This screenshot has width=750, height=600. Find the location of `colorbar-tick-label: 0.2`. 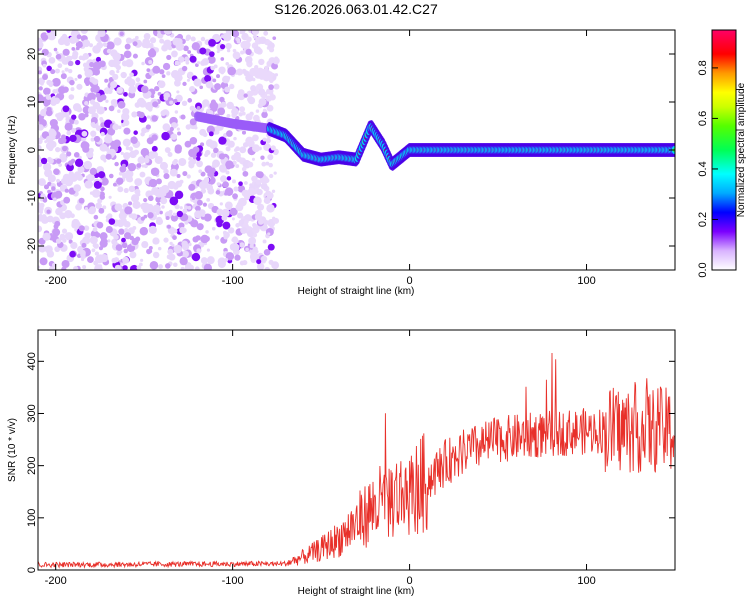

colorbar-tick-label: 0.2 is located at coordinates (703, 219).